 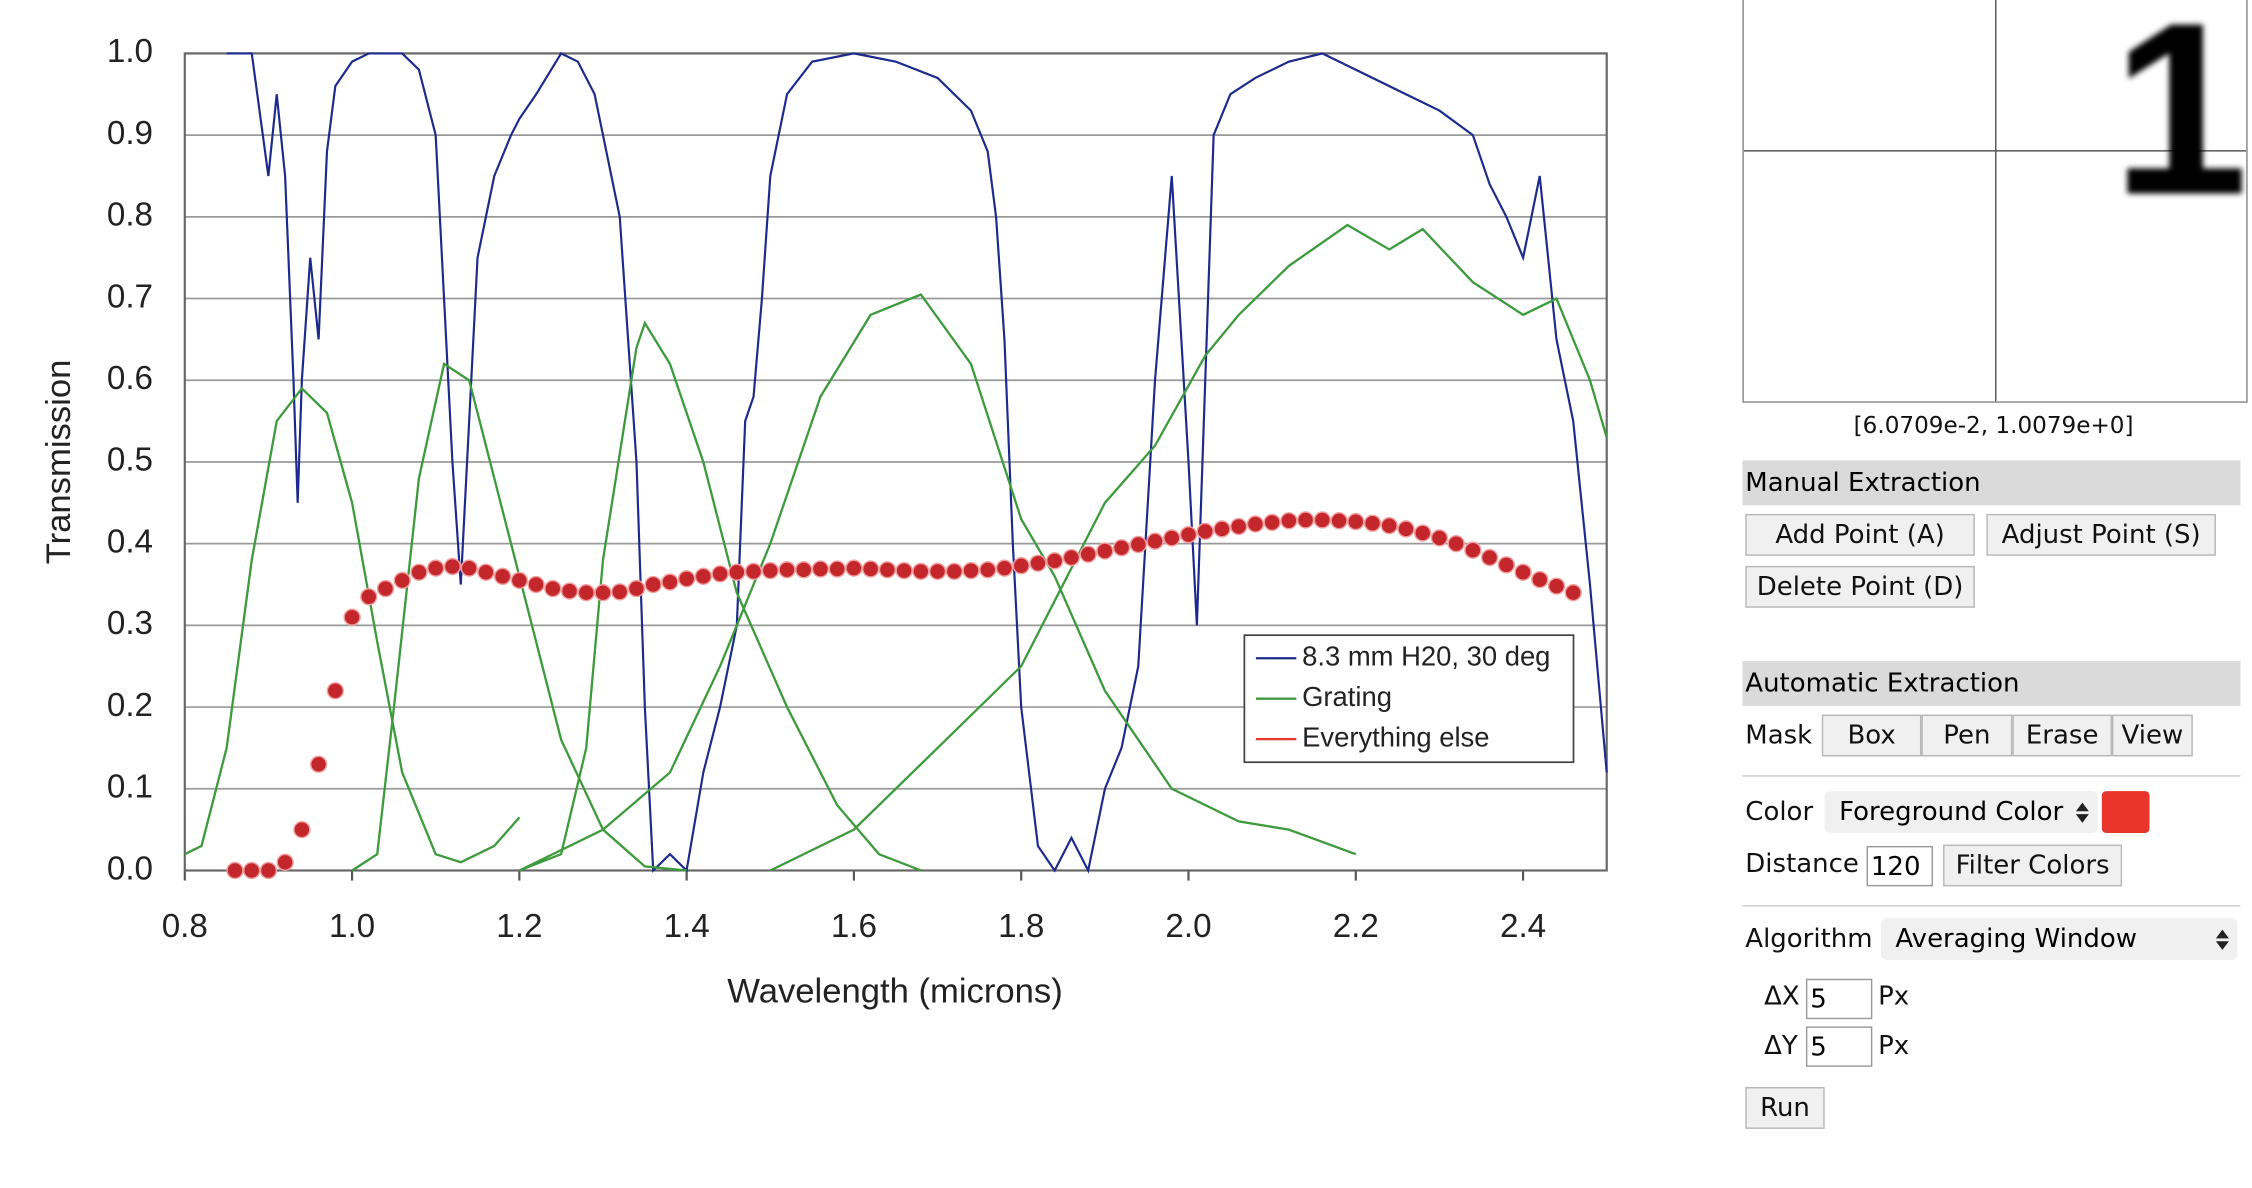 I want to click on crosshair-v, so click(x=1996, y=201).